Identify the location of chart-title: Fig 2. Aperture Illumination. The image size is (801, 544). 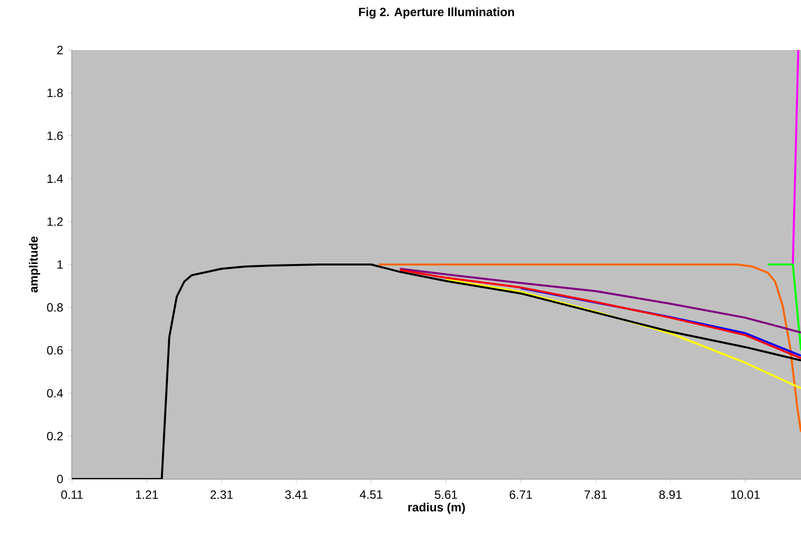
(436, 13).